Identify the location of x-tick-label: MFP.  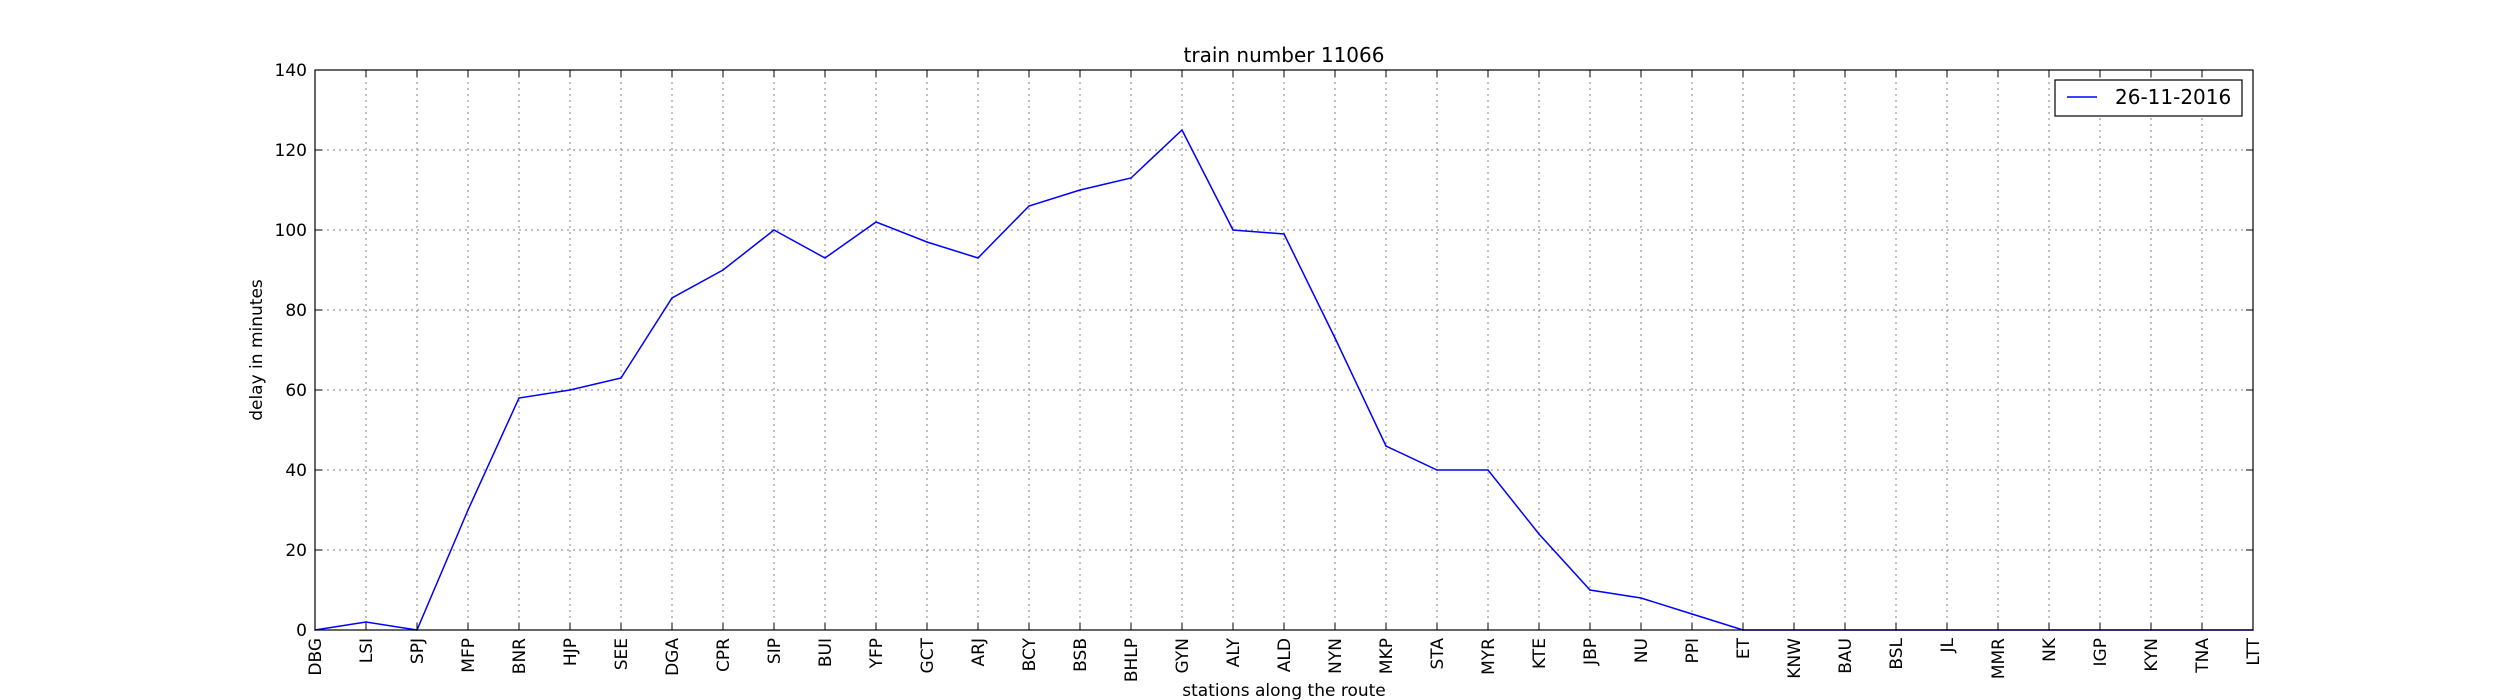
(469, 655).